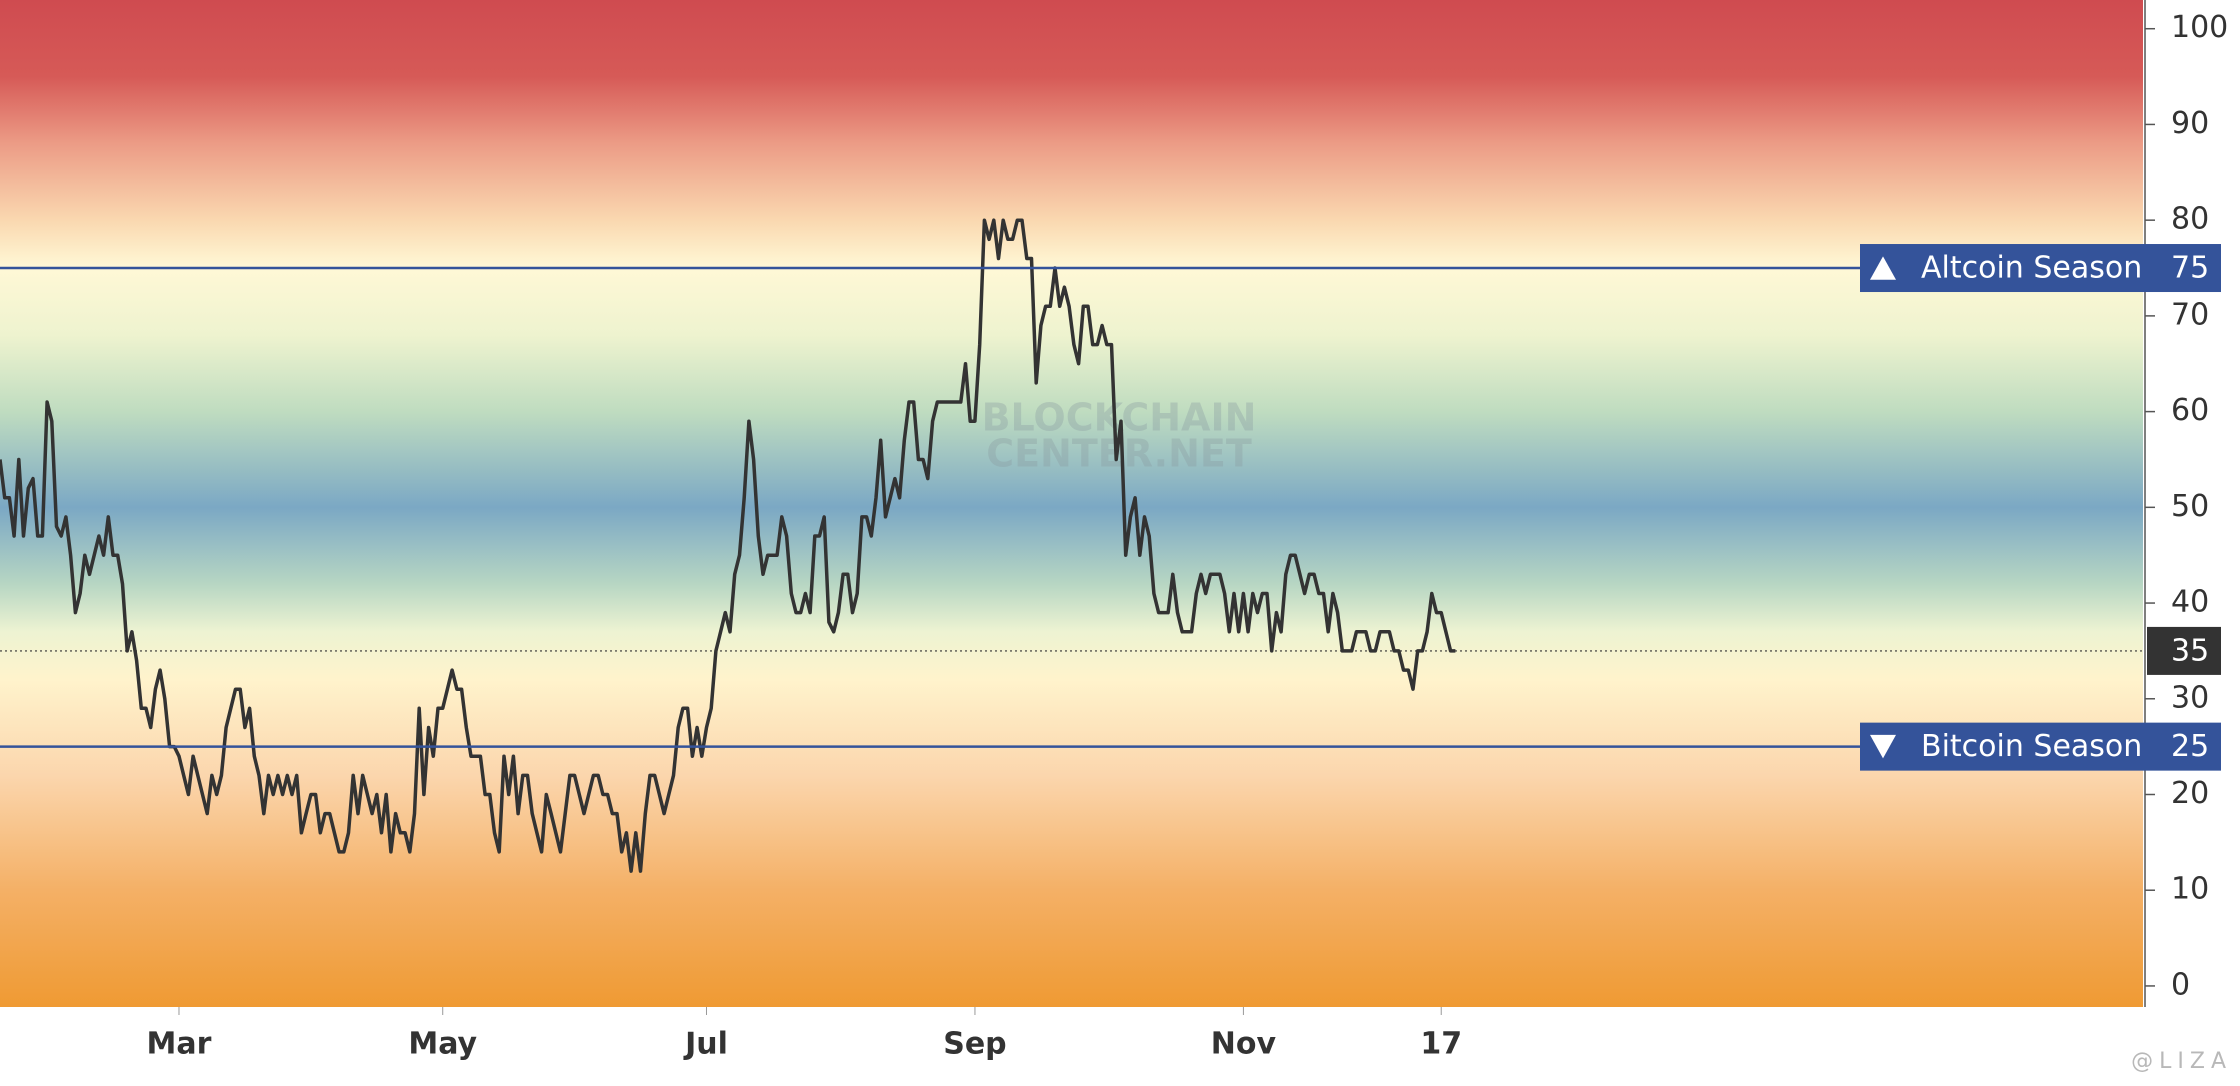 The height and width of the screenshot is (1086, 2240). What do you see at coordinates (2190, 746) in the screenshot?
I see `level-value: 25` at bounding box center [2190, 746].